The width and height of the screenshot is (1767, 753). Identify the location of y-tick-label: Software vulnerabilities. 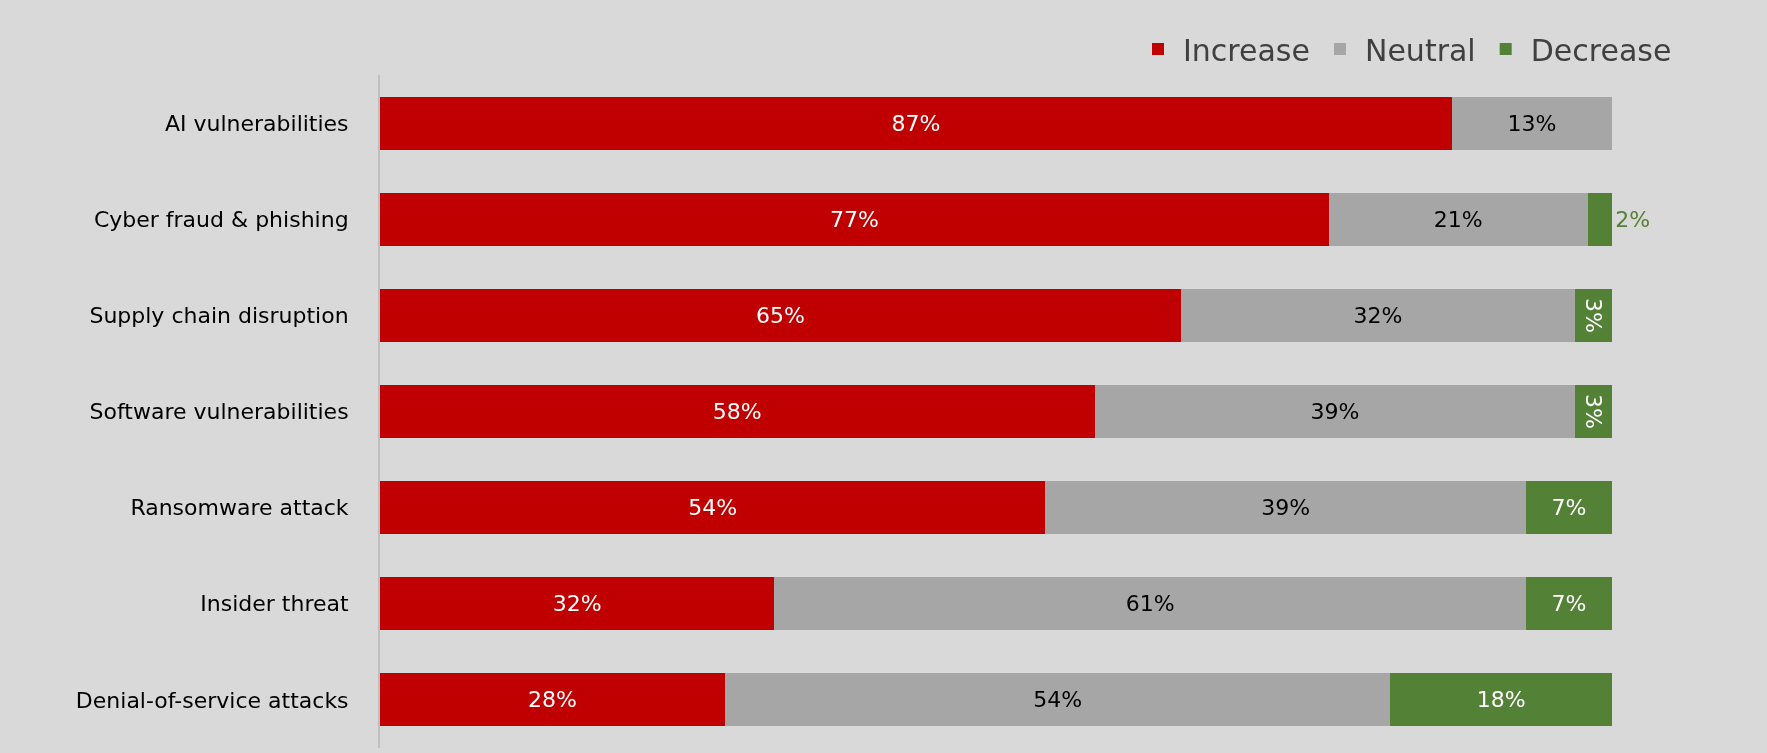
(219, 412).